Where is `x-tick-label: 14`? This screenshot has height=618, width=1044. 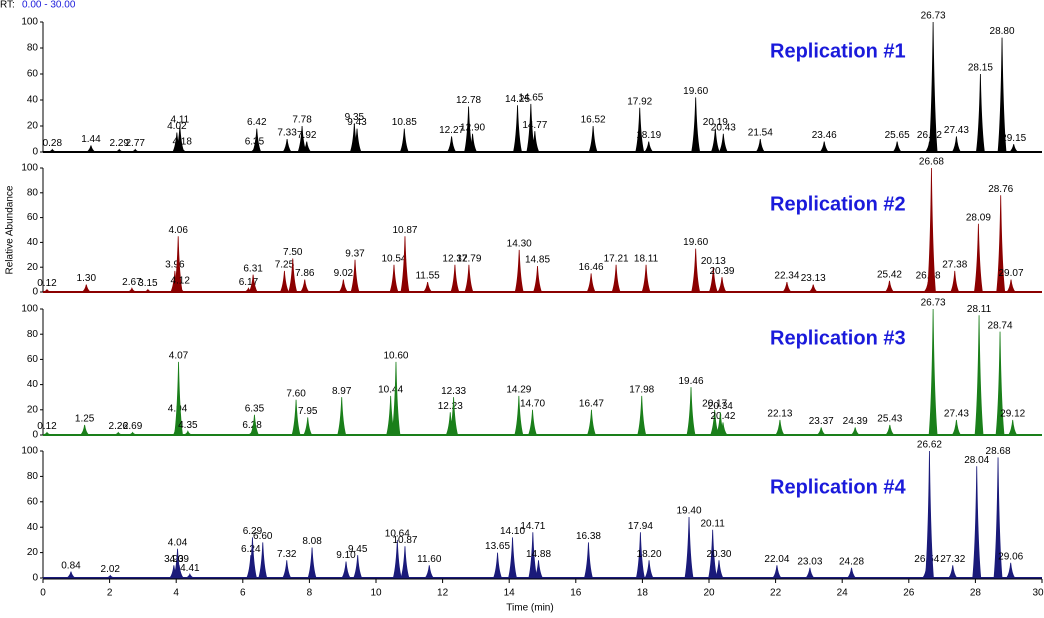
x-tick-label: 14 is located at coordinates (510, 593).